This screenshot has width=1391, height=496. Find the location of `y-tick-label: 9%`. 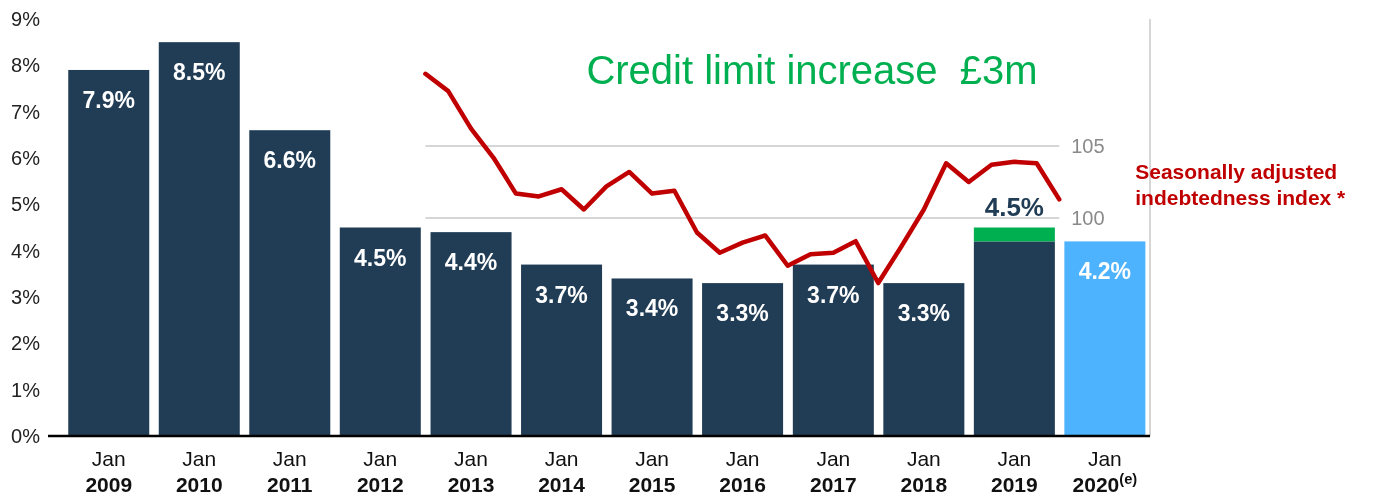

y-tick-label: 9% is located at coordinates (26, 19).